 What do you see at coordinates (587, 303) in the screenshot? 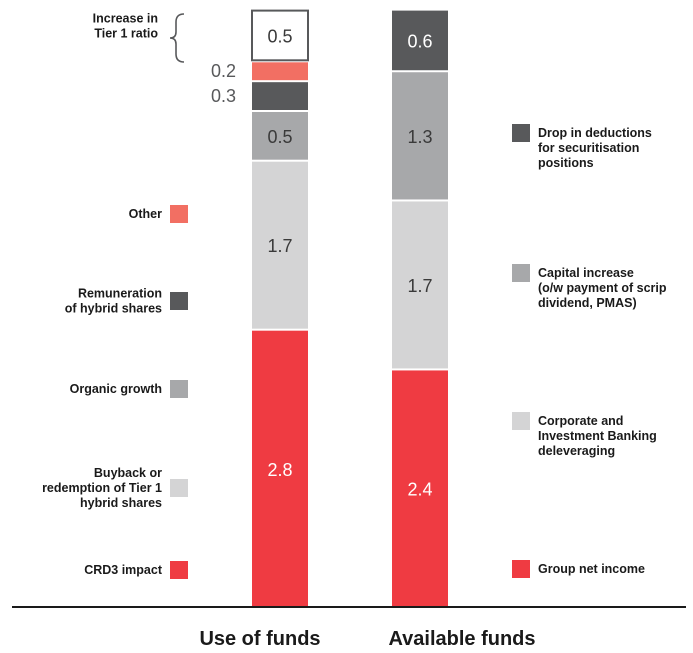
I see `right-legend-label: dividend, PMAS)` at bounding box center [587, 303].